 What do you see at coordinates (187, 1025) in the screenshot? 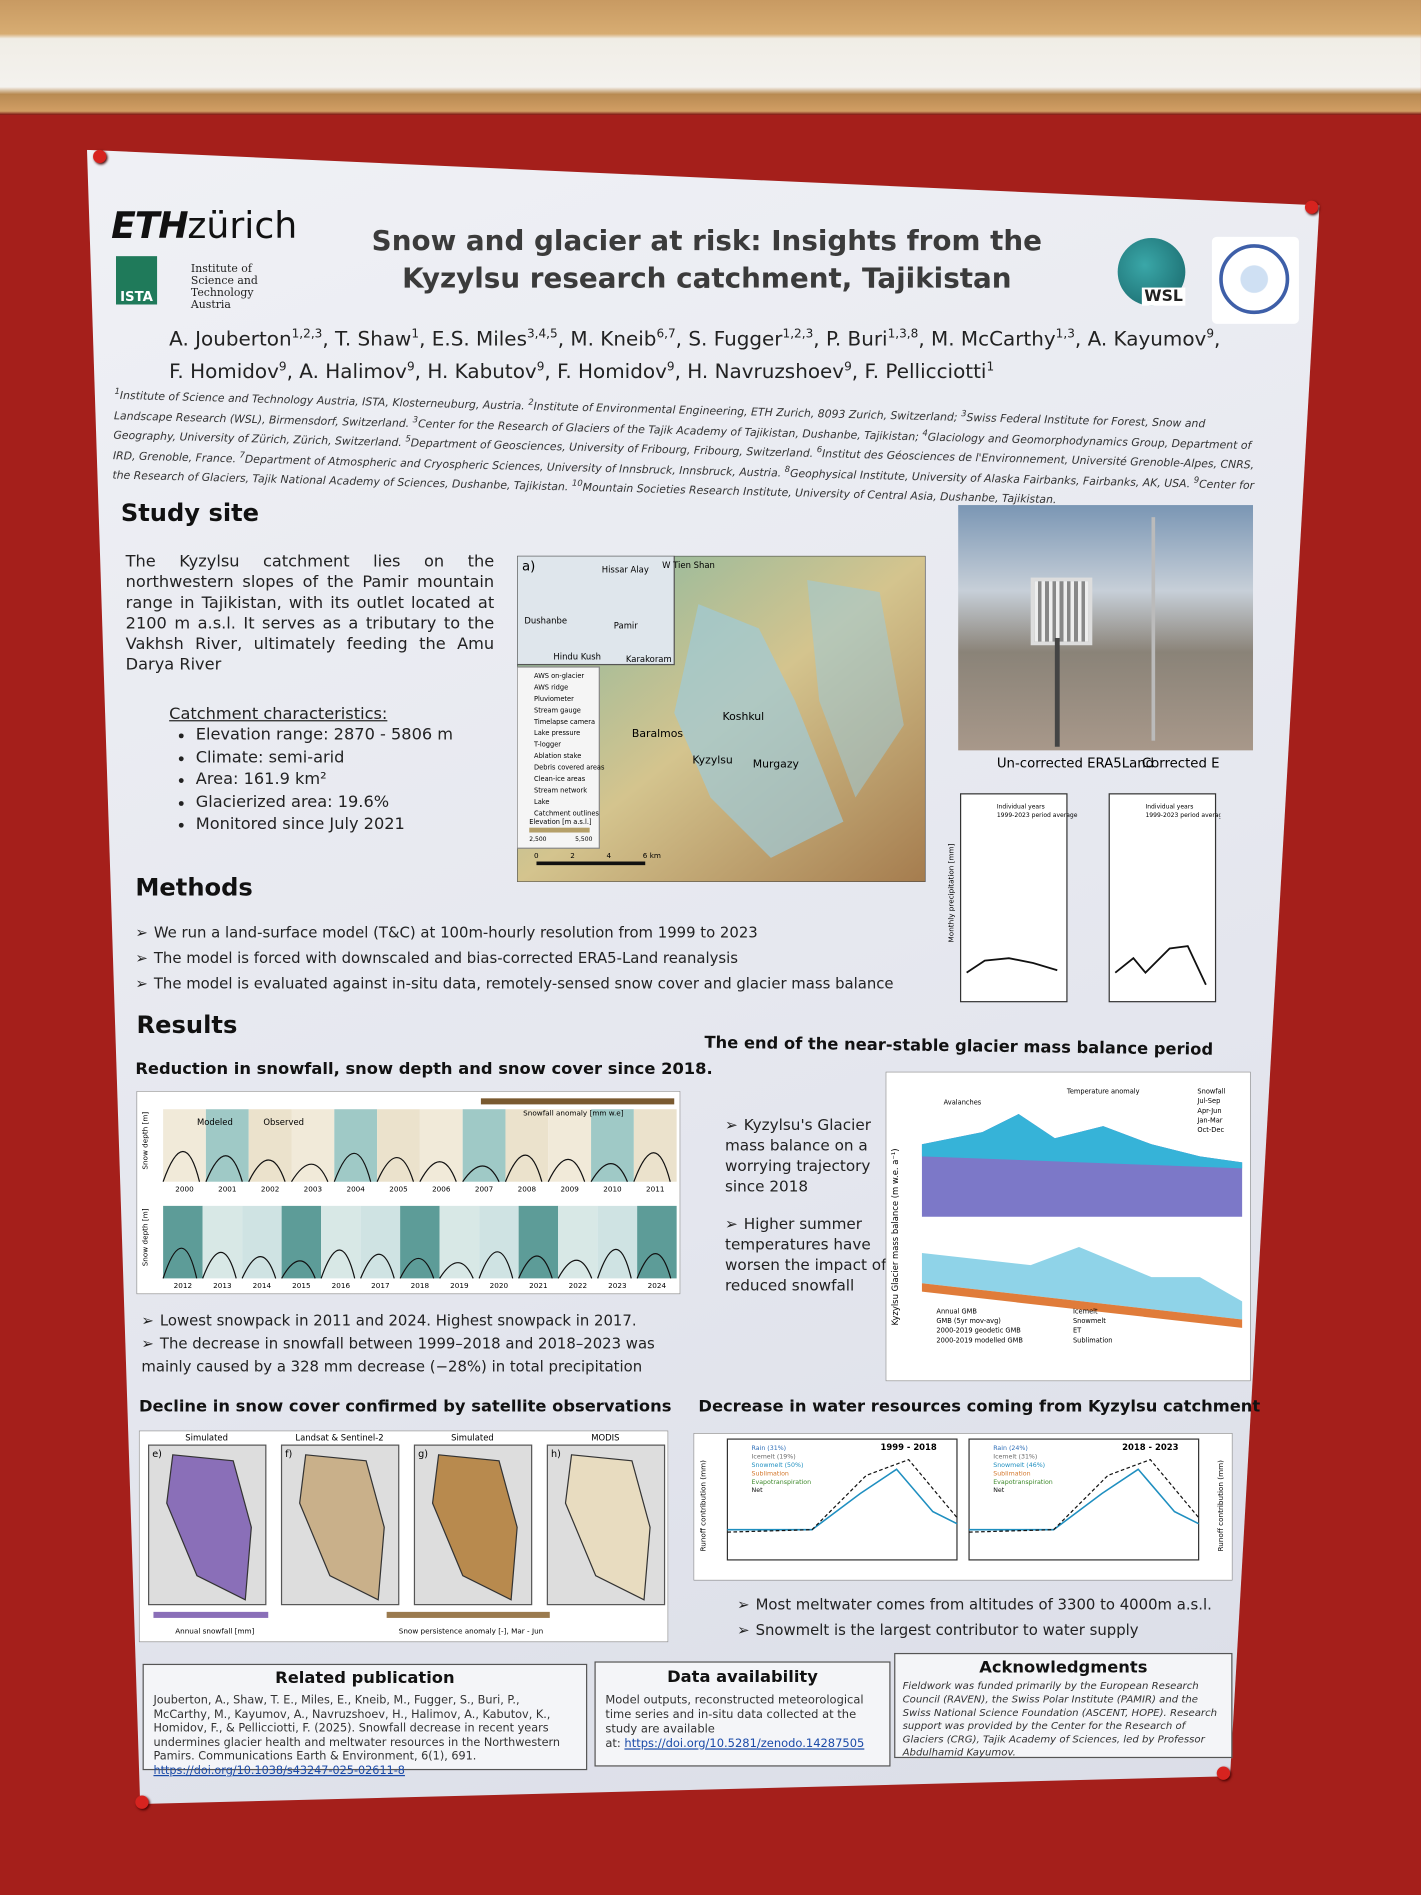
I see `section-heading: Results` at bounding box center [187, 1025].